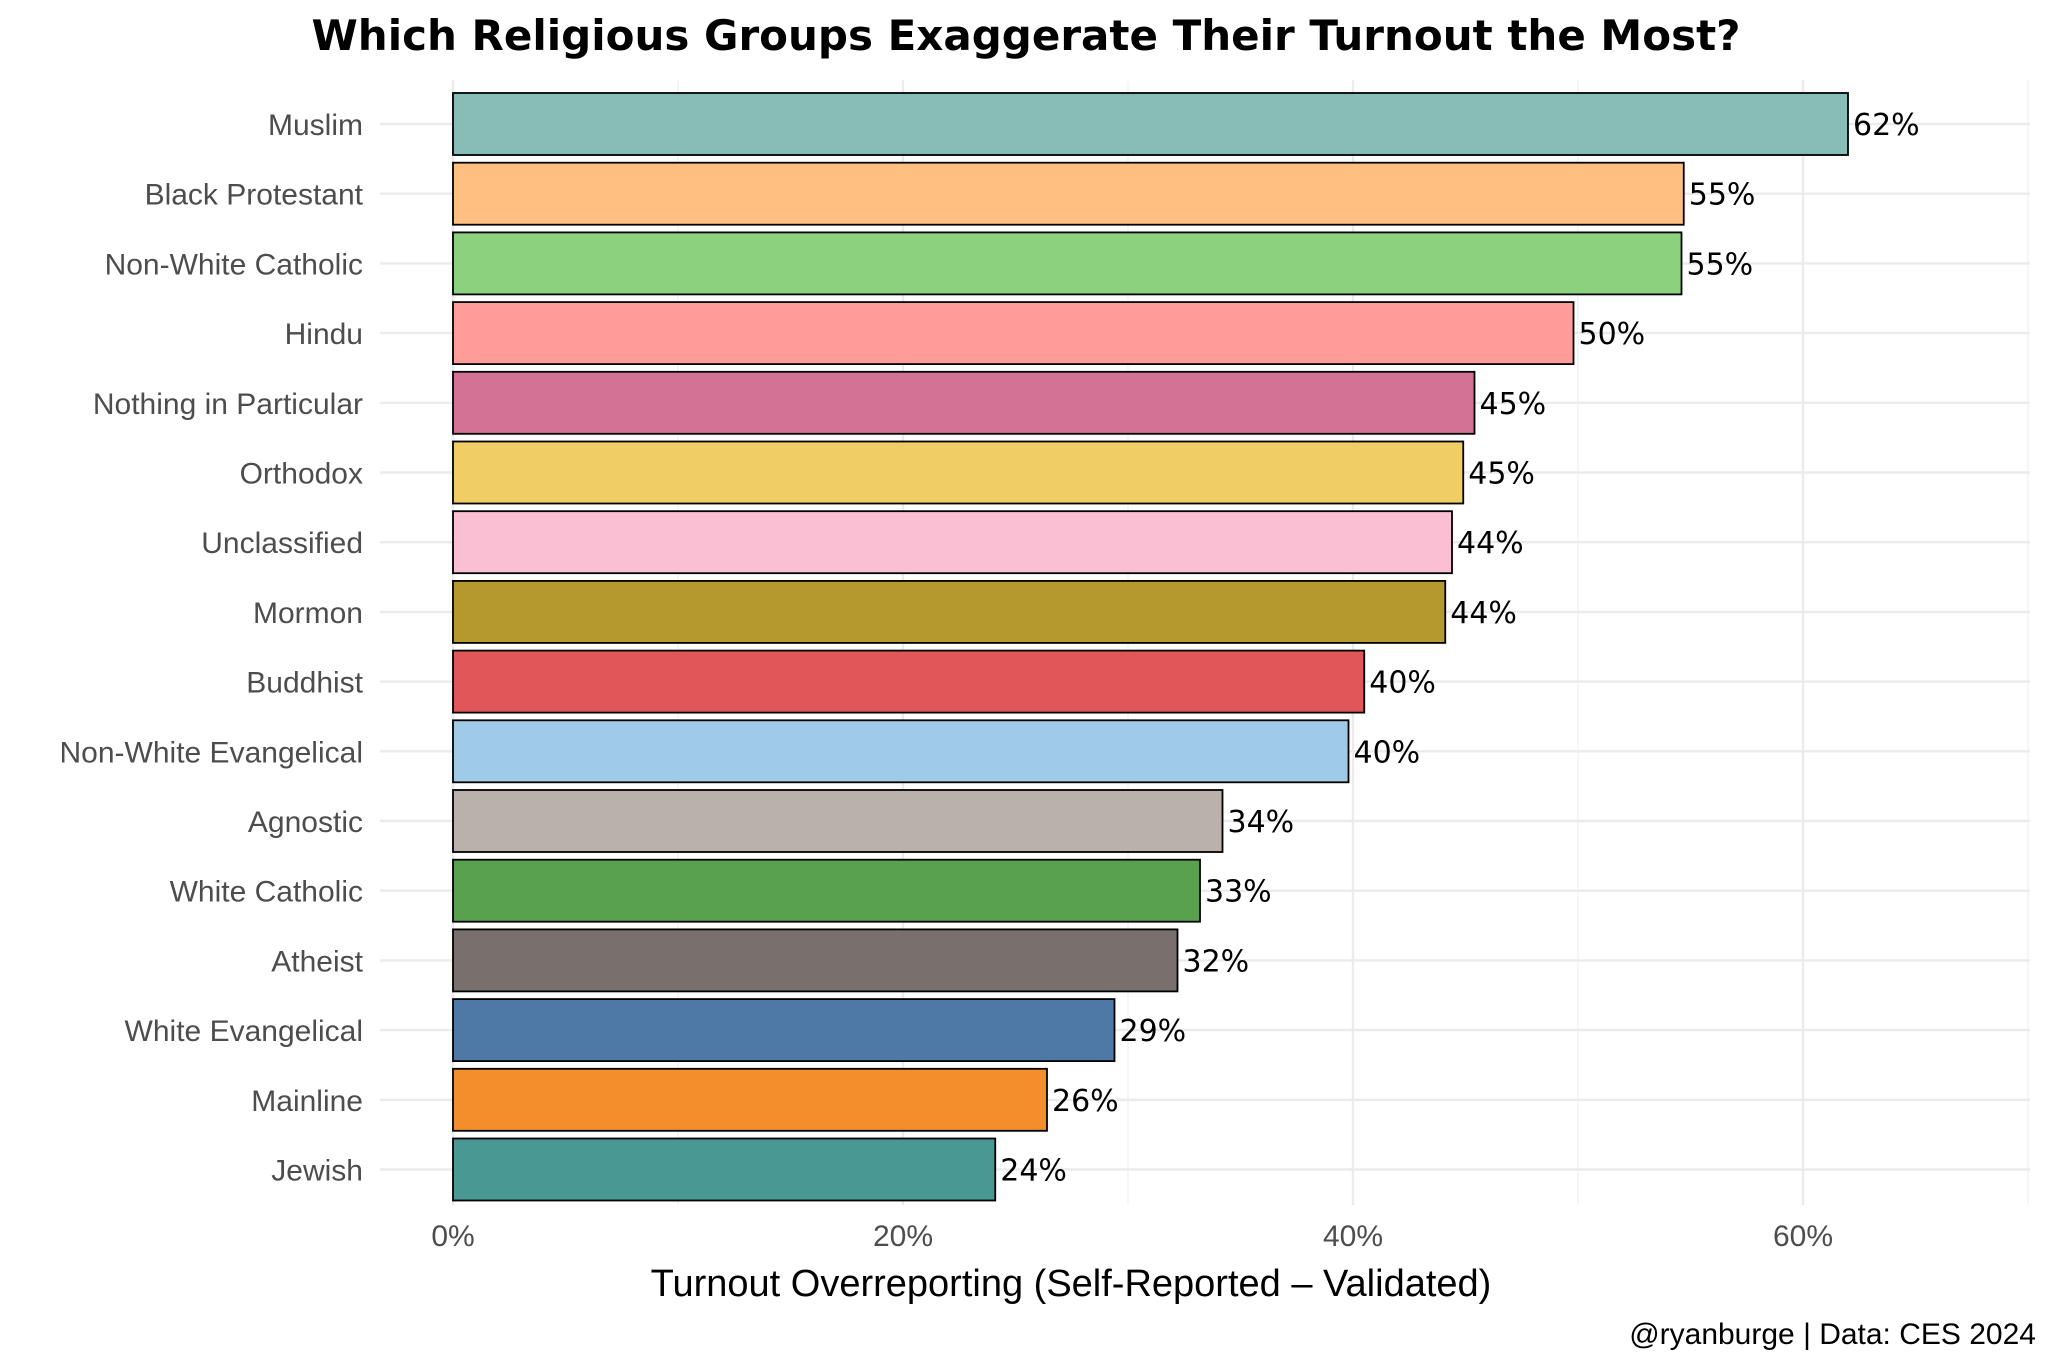  Describe the element at coordinates (324, 334) in the screenshot. I see `category-label: Hindu` at that location.